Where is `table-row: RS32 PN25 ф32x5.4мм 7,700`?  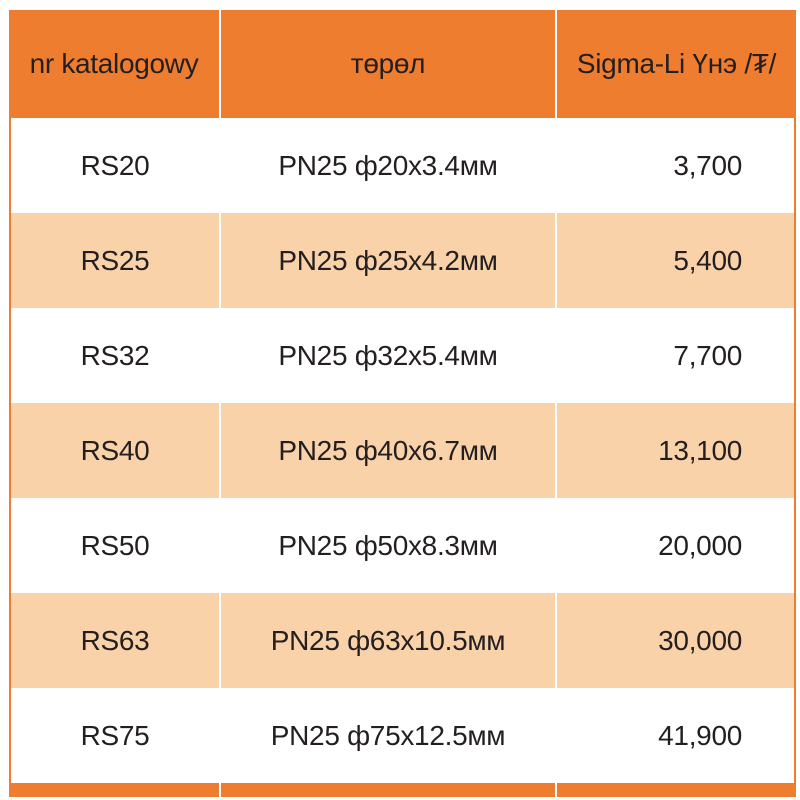 table-row: RS32 PN25 ф32x5.4мм 7,700 is located at coordinates (402, 355).